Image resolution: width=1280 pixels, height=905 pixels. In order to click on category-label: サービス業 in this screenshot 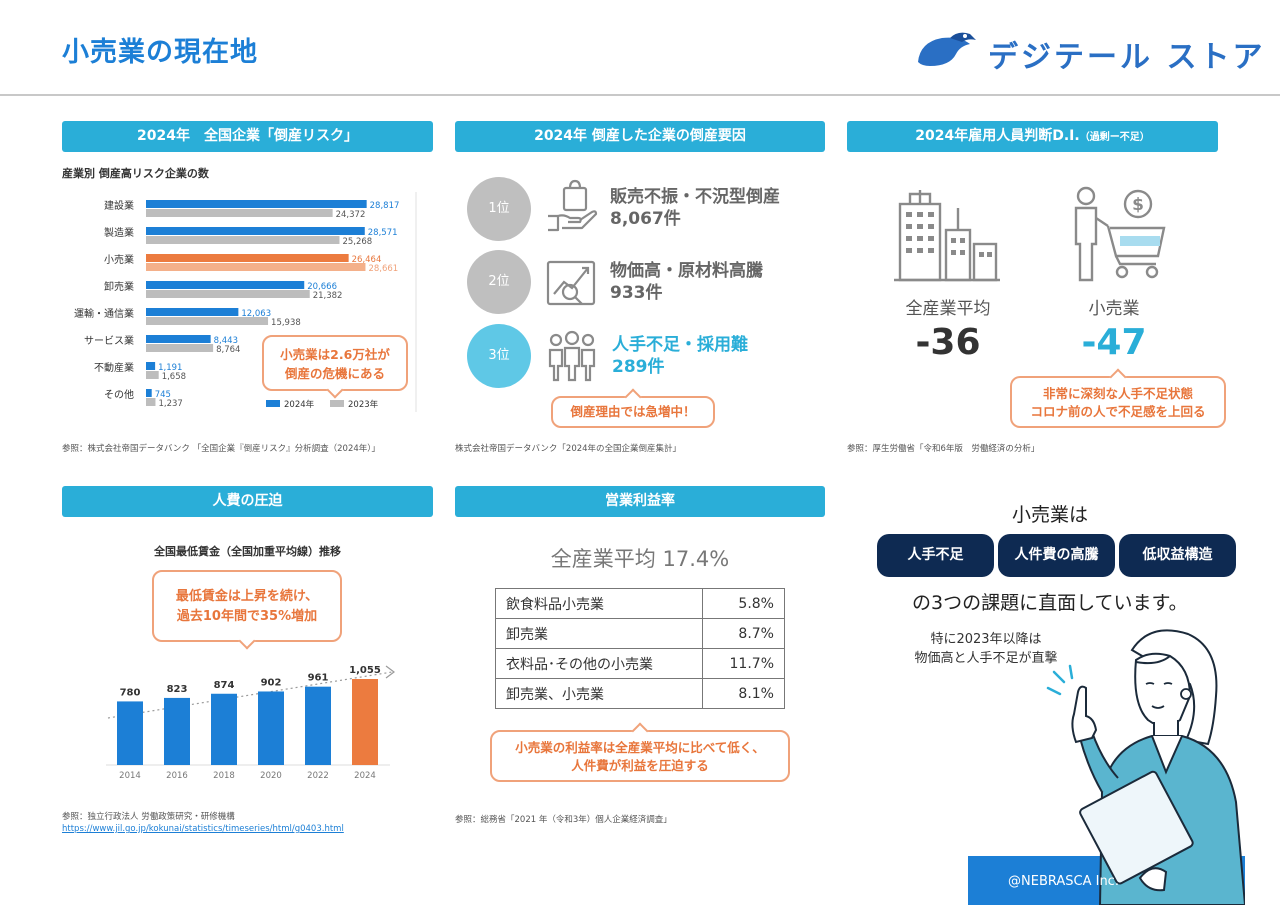, I will do `click(109, 340)`.